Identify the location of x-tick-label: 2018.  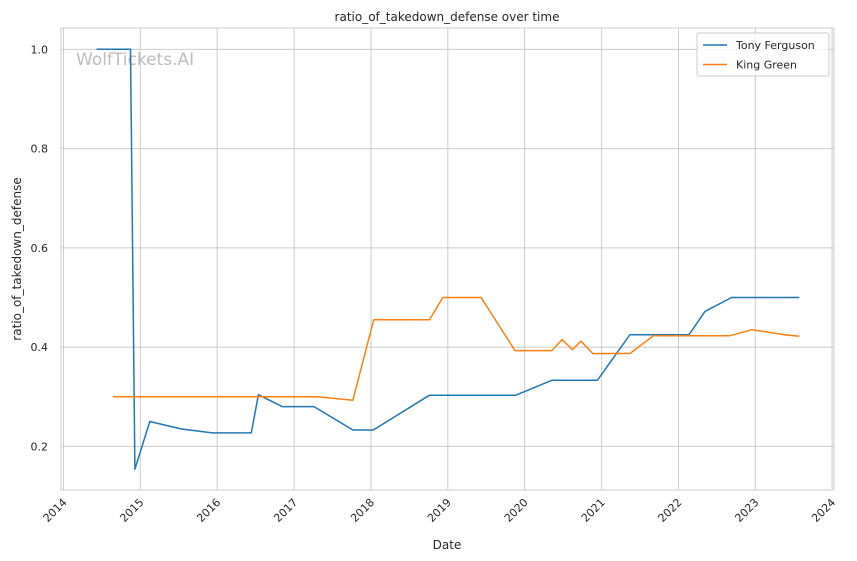
(362, 510).